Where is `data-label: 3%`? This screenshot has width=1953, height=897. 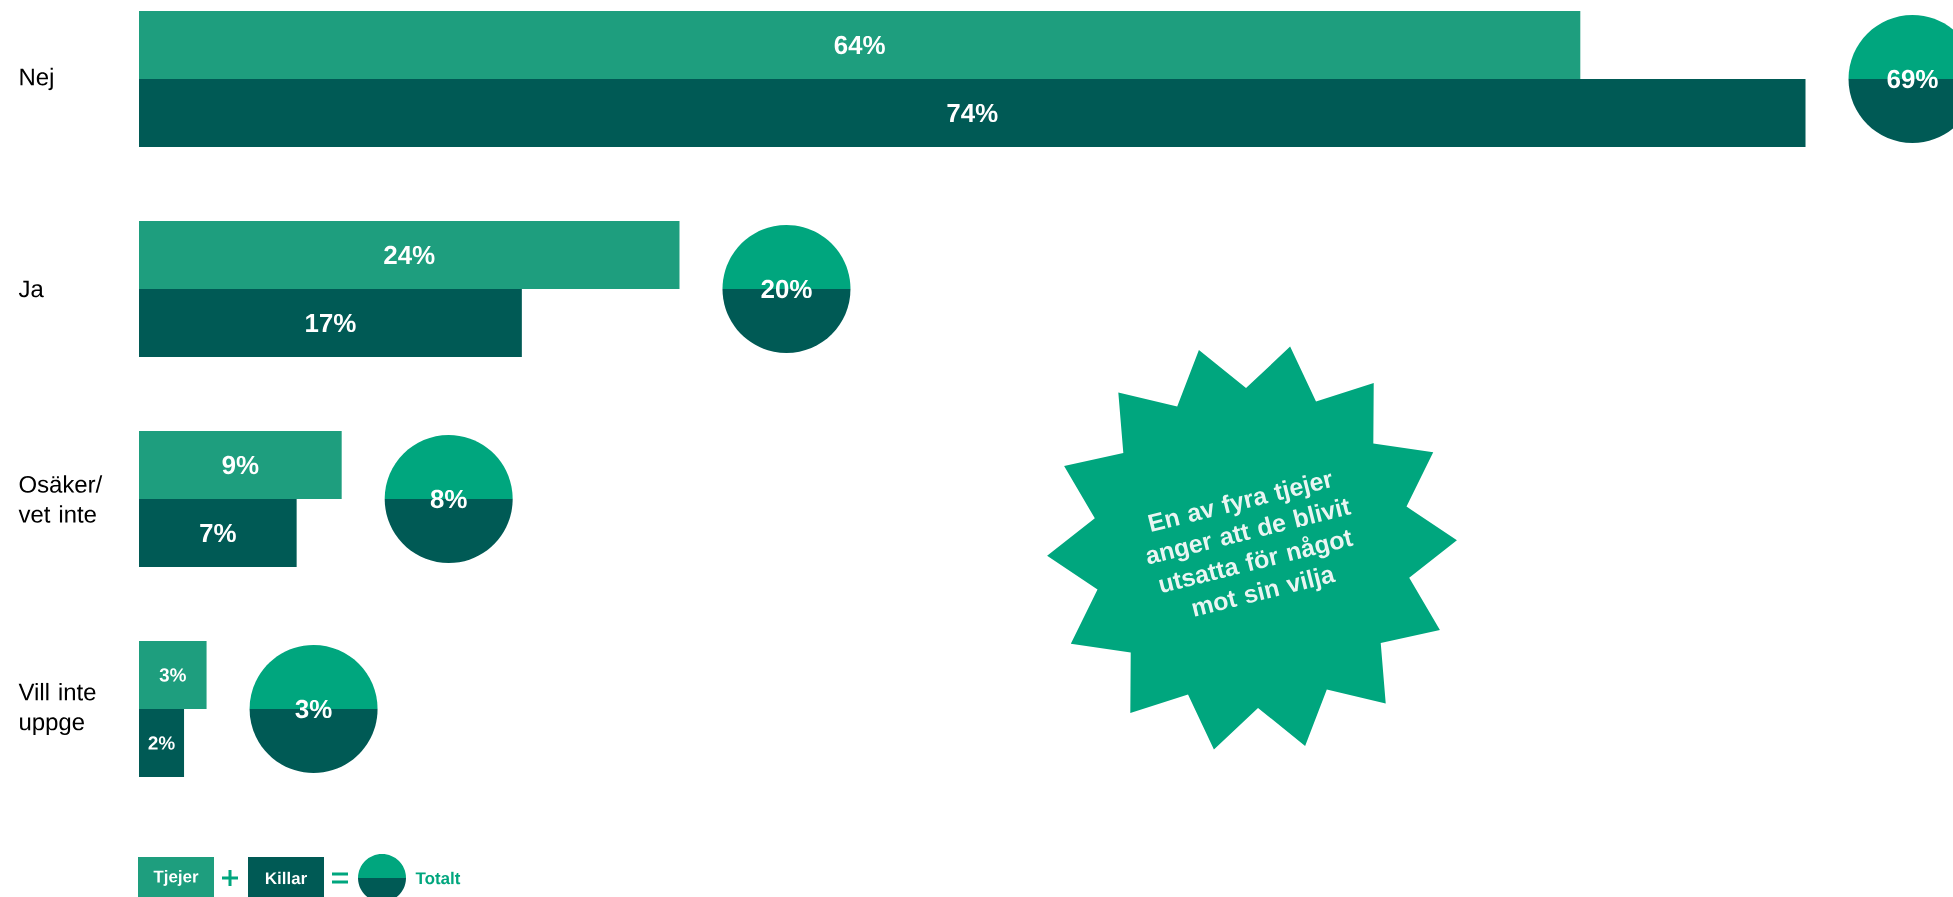 data-label: 3% is located at coordinates (172, 675).